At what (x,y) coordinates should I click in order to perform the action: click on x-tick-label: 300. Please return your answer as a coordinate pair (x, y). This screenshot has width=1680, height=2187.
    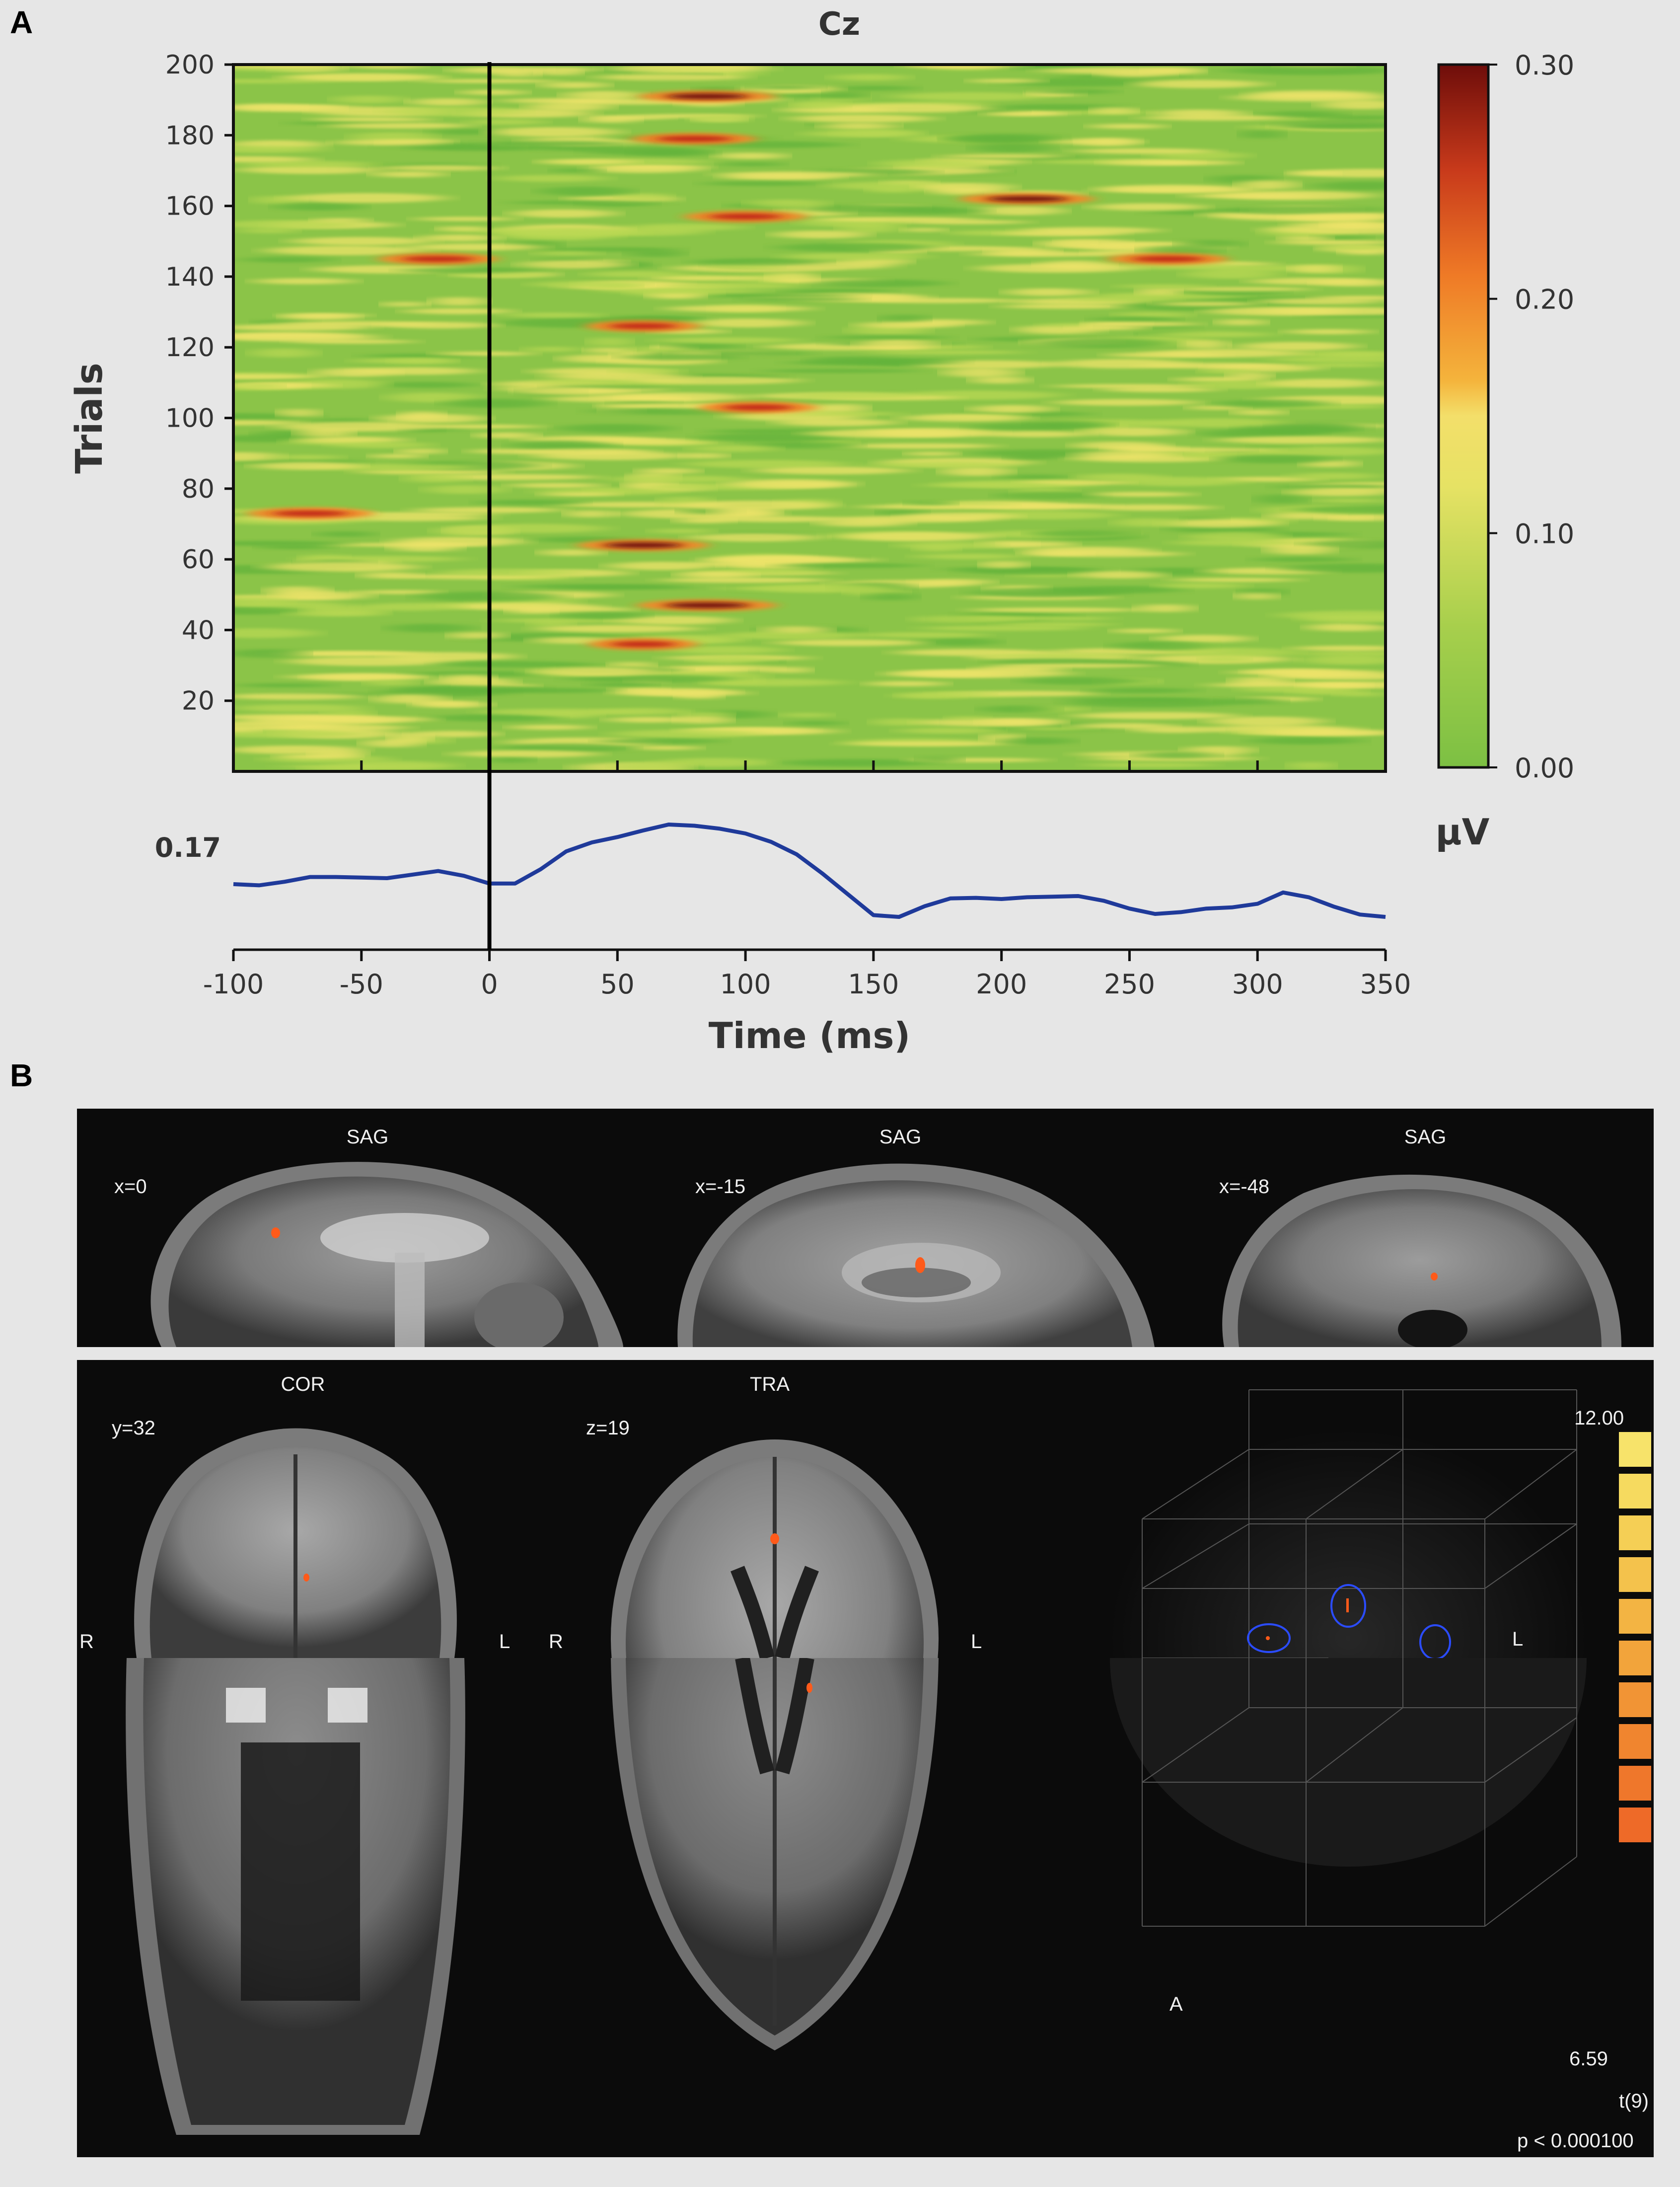
    Looking at the image, I should click on (1257, 984).